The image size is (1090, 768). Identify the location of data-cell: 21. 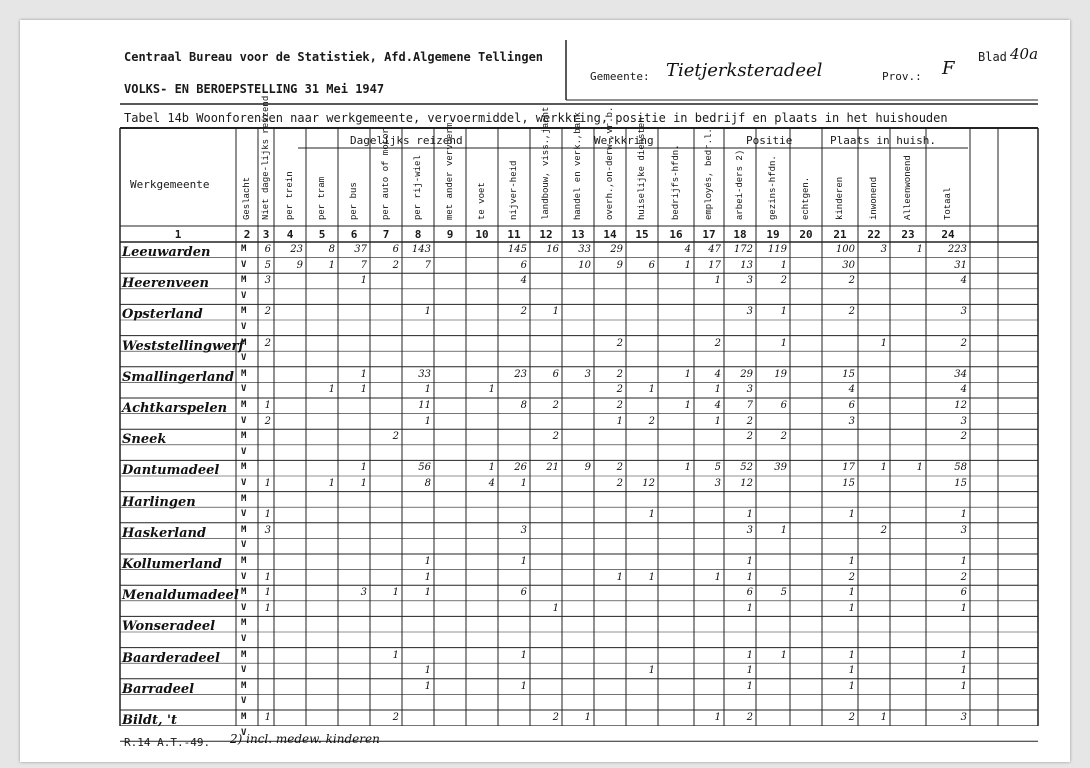
(552, 468).